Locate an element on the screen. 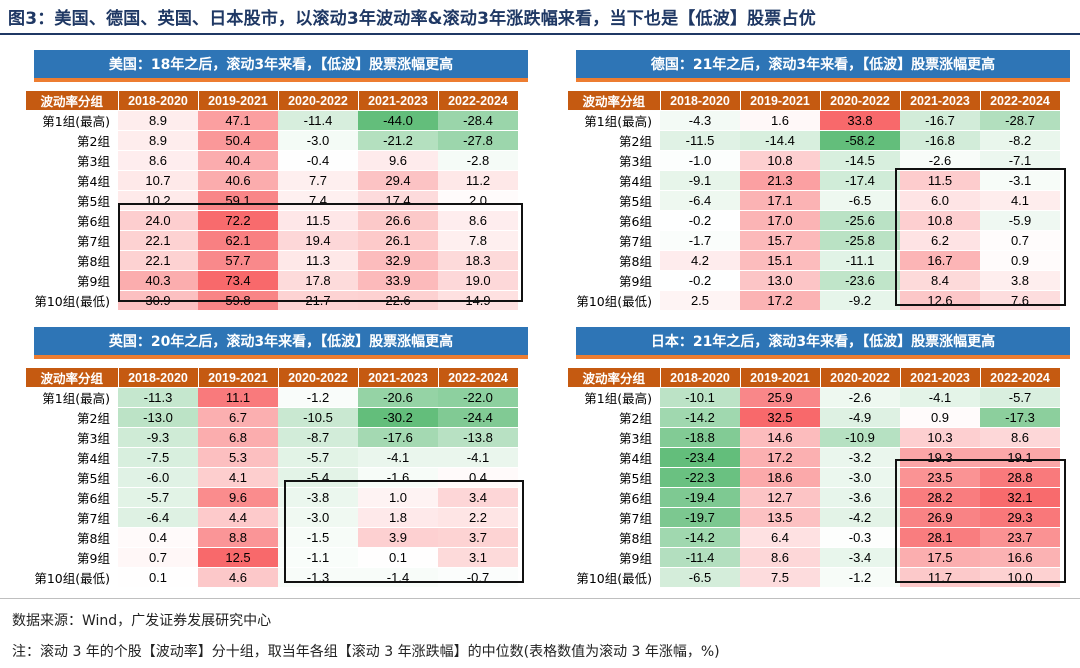 This screenshot has height=668, width=1080. value-cell: 1.6 is located at coordinates (780, 120).